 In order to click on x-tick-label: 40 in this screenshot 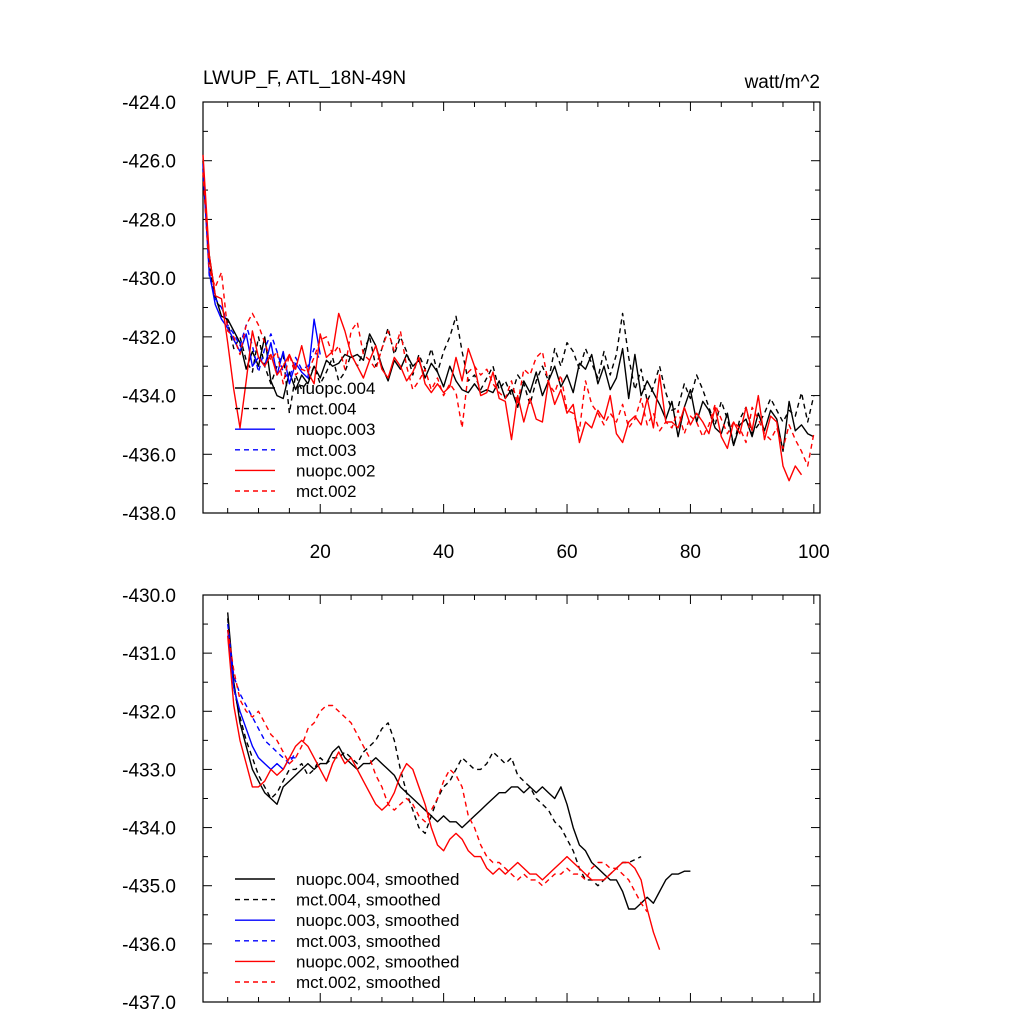, I will do `click(443, 552)`.